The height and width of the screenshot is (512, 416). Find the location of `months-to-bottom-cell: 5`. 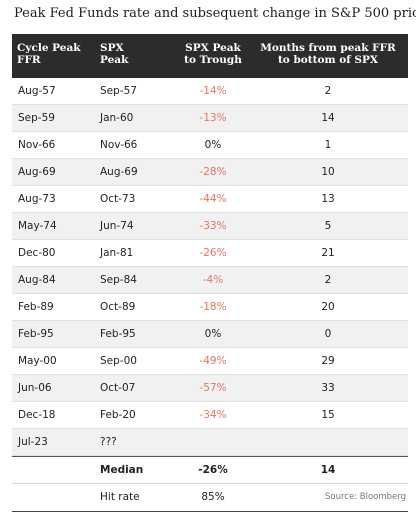

months-to-bottom-cell: 5 is located at coordinates (328, 226).